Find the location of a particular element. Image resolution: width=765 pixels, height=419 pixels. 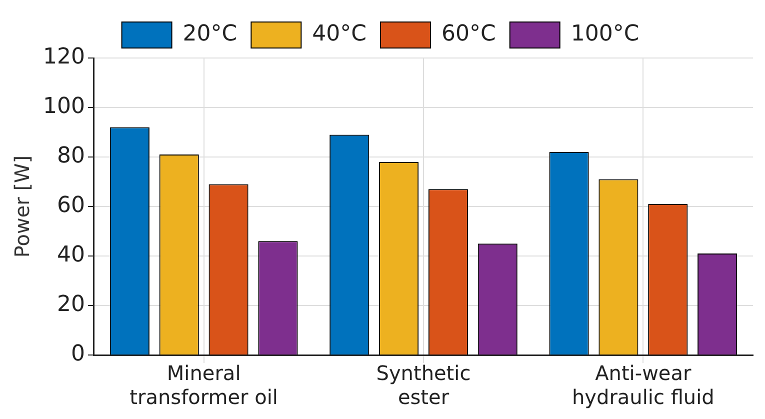

y-tick-label: 20 is located at coordinates (70, 305).